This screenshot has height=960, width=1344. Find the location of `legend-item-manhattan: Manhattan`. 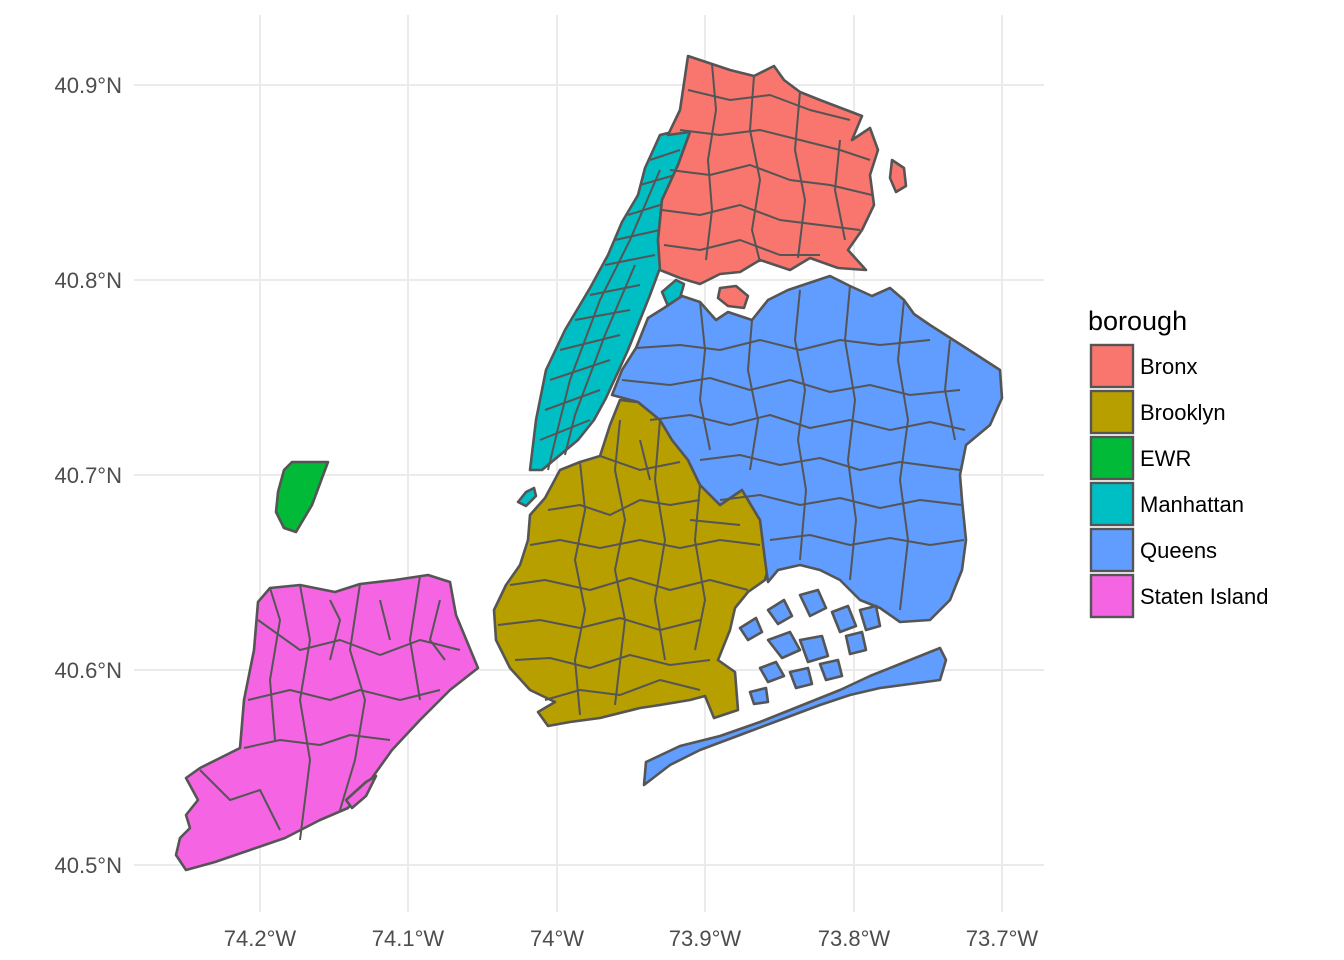

legend-item-manhattan: Manhattan is located at coordinates (1166, 504).